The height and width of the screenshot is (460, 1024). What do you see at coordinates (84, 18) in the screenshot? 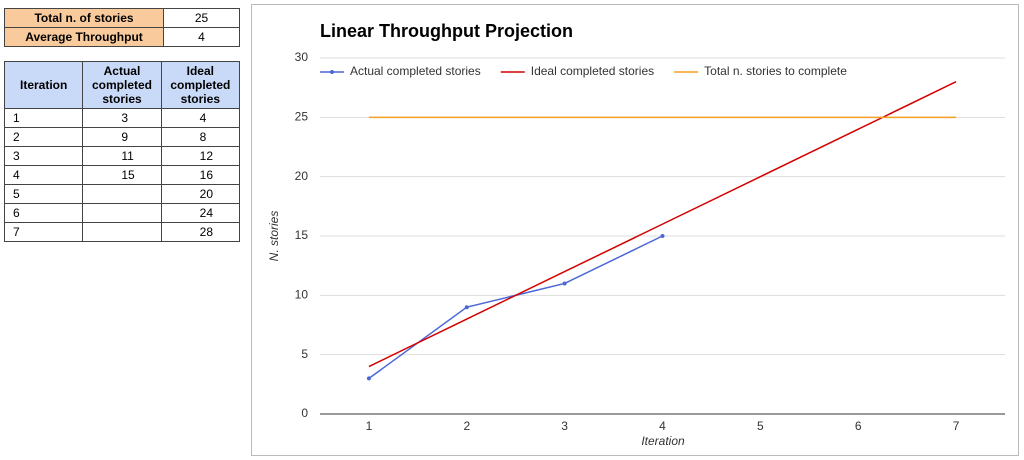
I see `cell: Total n. of stories` at bounding box center [84, 18].